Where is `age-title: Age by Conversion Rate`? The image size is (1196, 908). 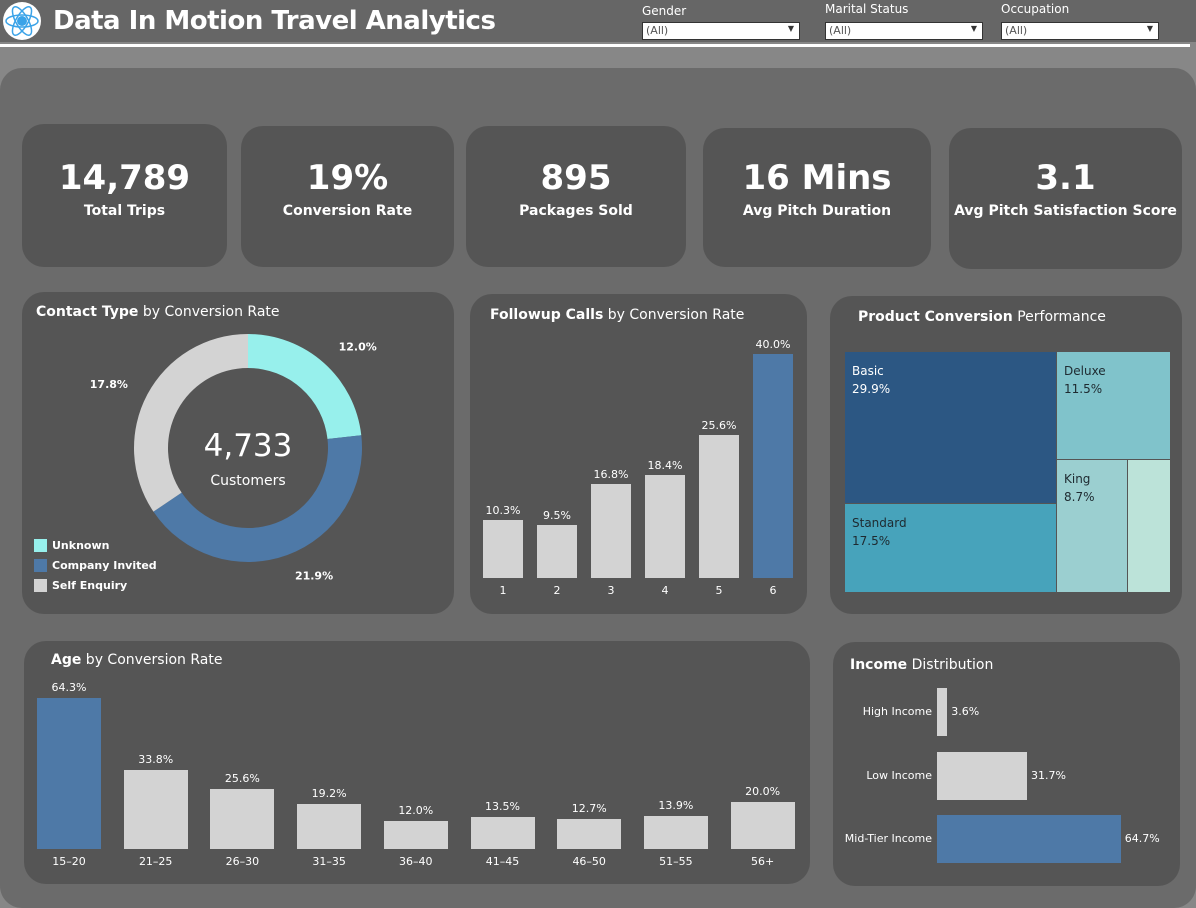 age-title: Age by Conversion Rate is located at coordinates (137, 660).